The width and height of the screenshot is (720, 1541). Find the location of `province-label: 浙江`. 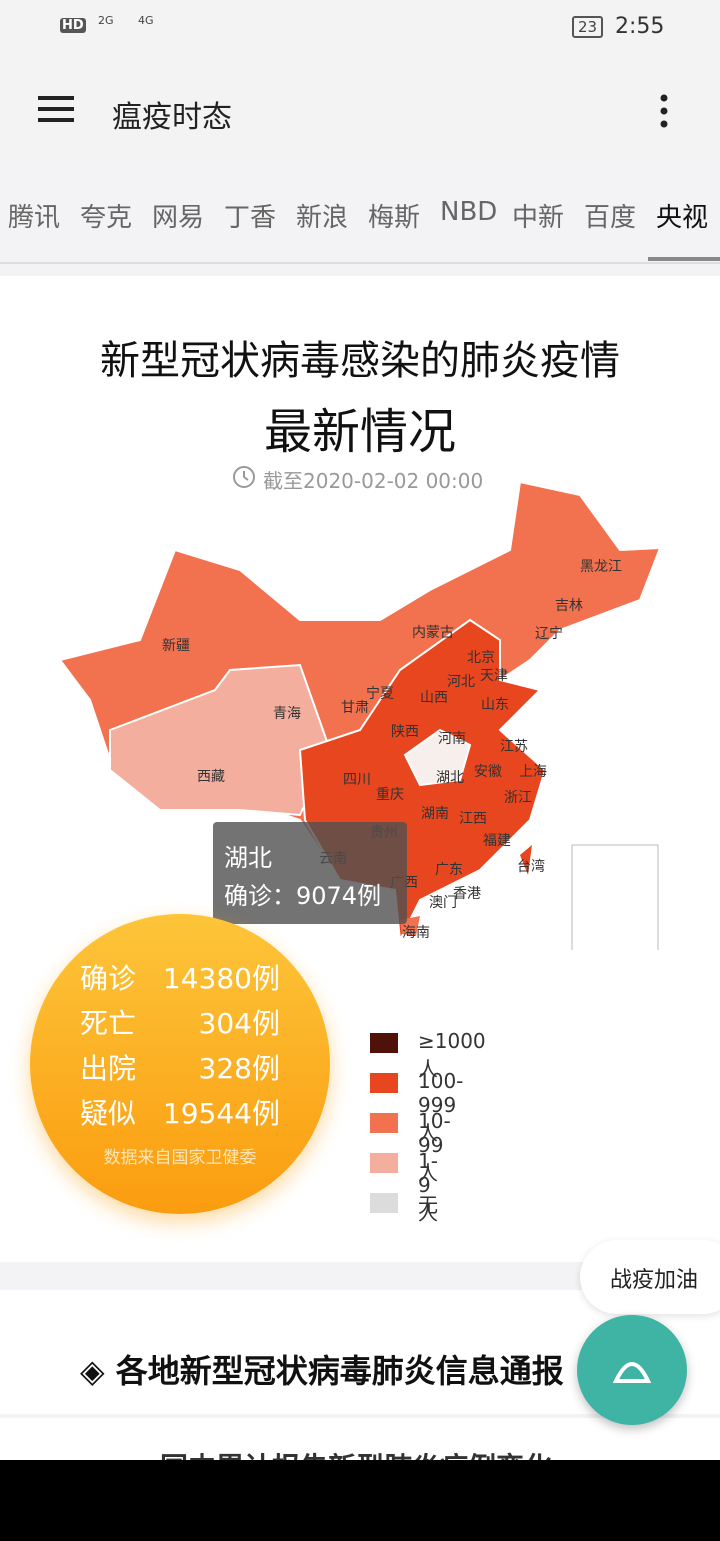

province-label: 浙江 is located at coordinates (518, 798).